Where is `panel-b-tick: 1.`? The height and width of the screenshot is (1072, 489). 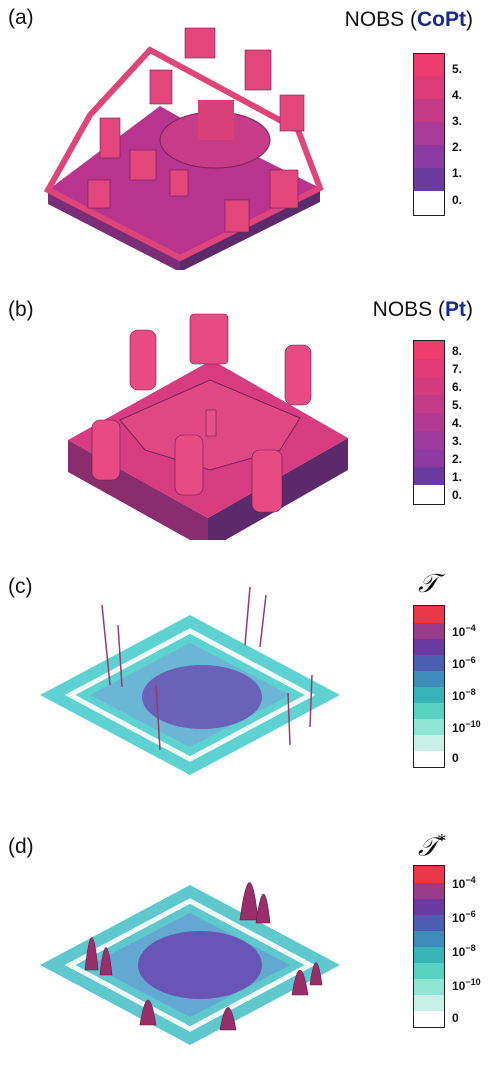
panel-b-tick: 1. is located at coordinates (457, 477).